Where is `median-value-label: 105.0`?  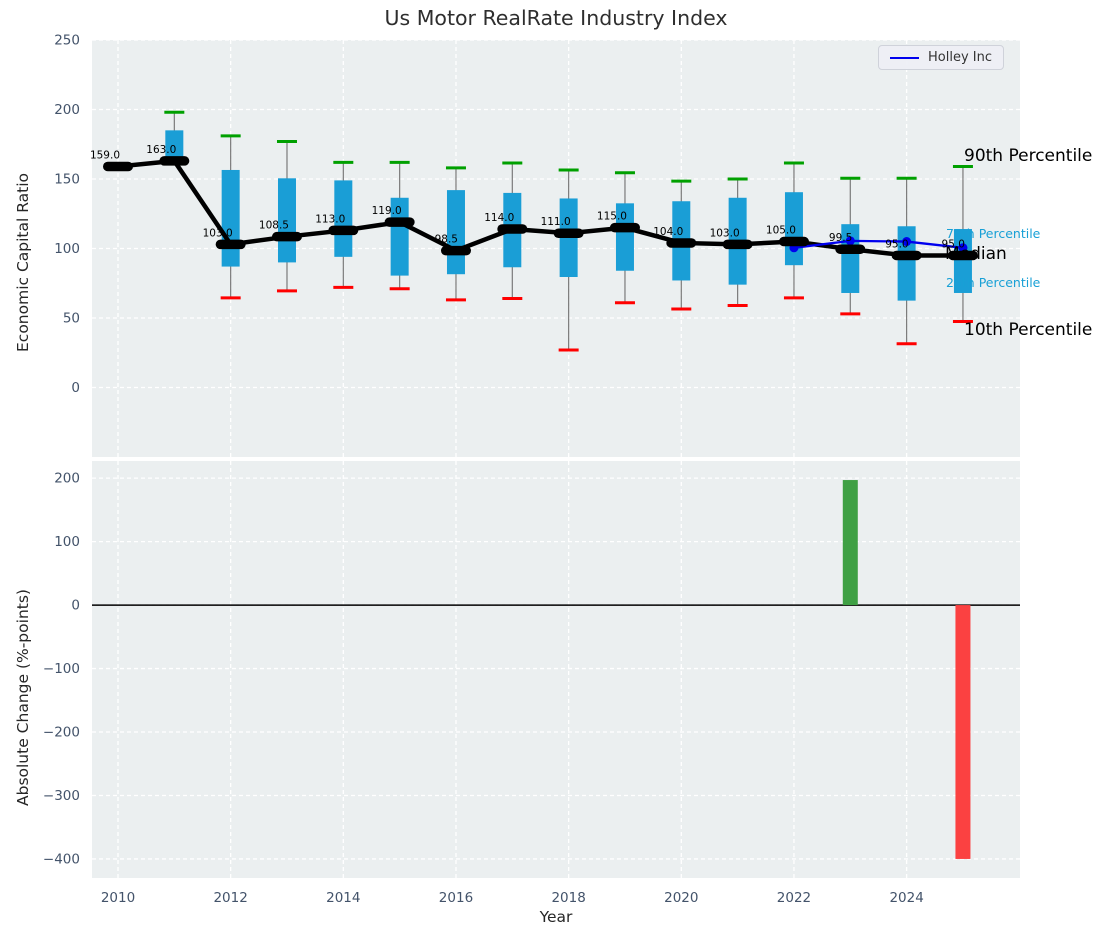
median-value-label: 105.0 is located at coordinates (781, 231).